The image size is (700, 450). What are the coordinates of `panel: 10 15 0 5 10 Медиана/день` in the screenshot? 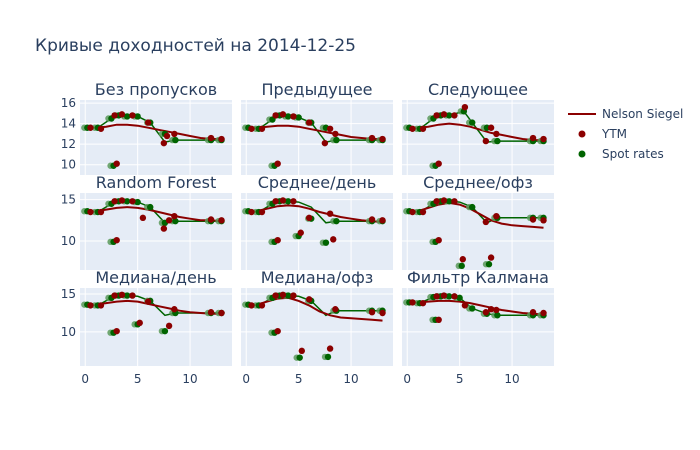 It's located at (146, 327).